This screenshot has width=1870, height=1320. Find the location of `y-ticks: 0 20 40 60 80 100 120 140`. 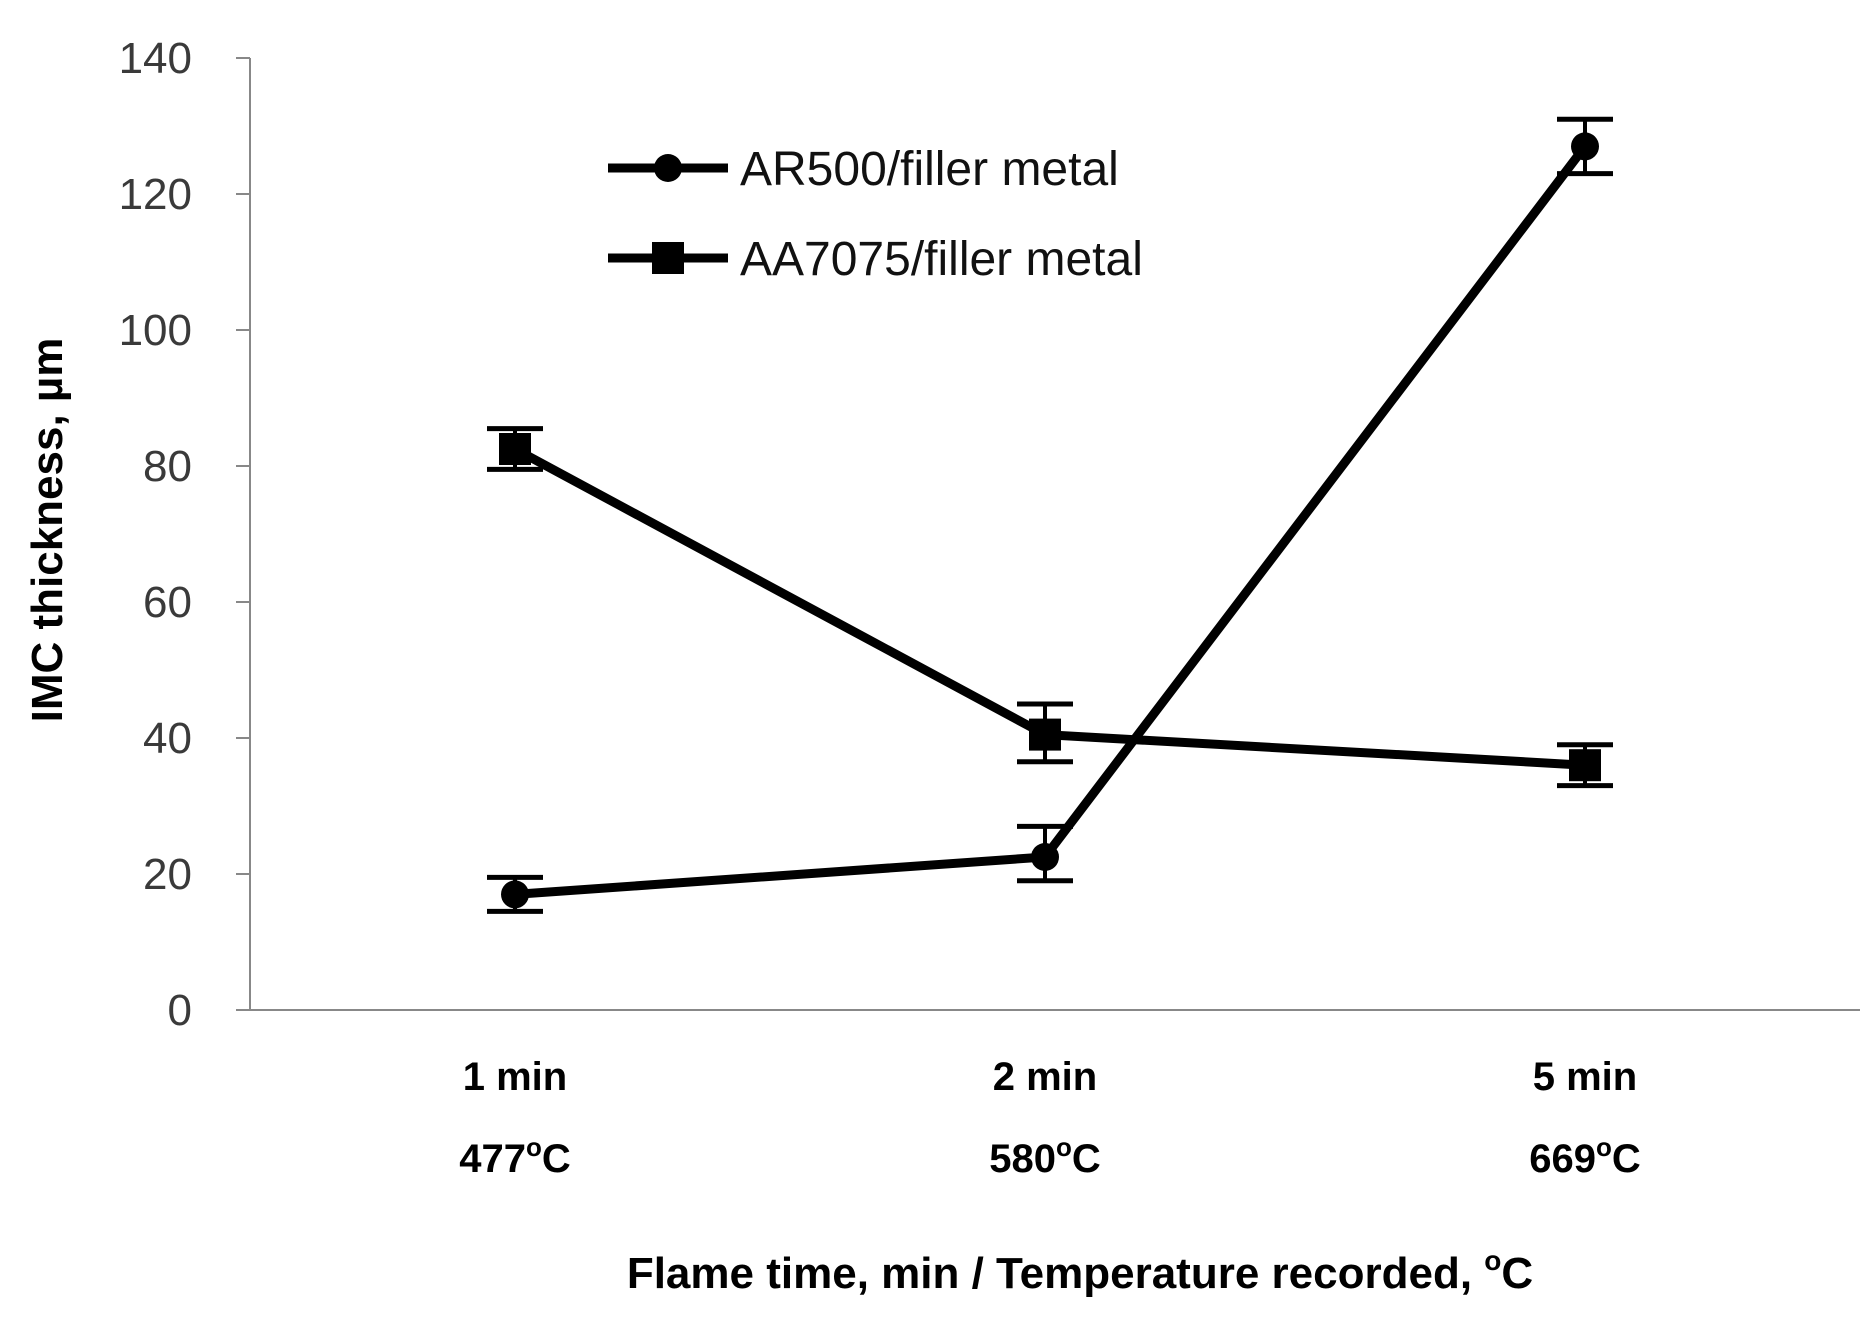

y-ticks: 0 20 40 60 80 100 120 140 is located at coordinates (184, 534).